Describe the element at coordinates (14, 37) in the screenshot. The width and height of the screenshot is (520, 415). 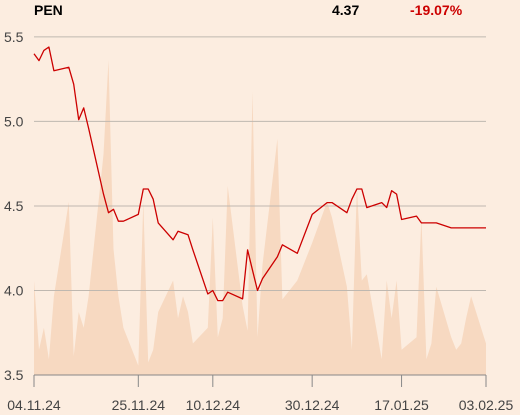
I see `y-tick-label: 5.5` at that location.